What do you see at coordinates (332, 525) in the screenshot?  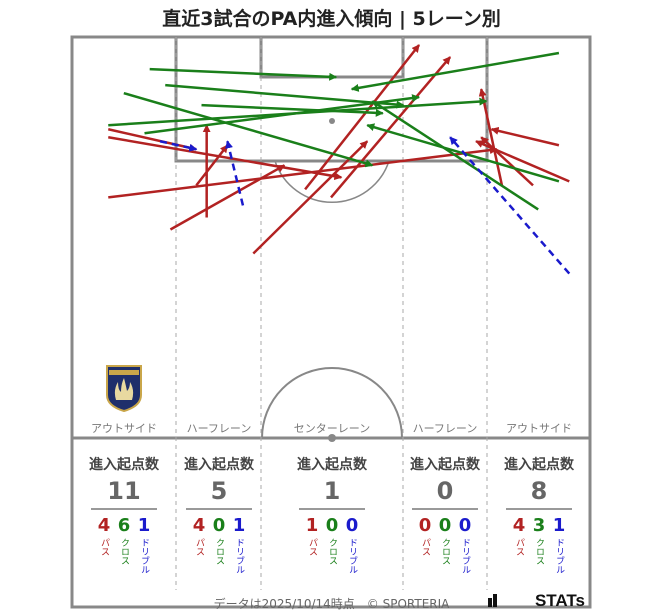 I see `lane-3-cross-count: 0` at bounding box center [332, 525].